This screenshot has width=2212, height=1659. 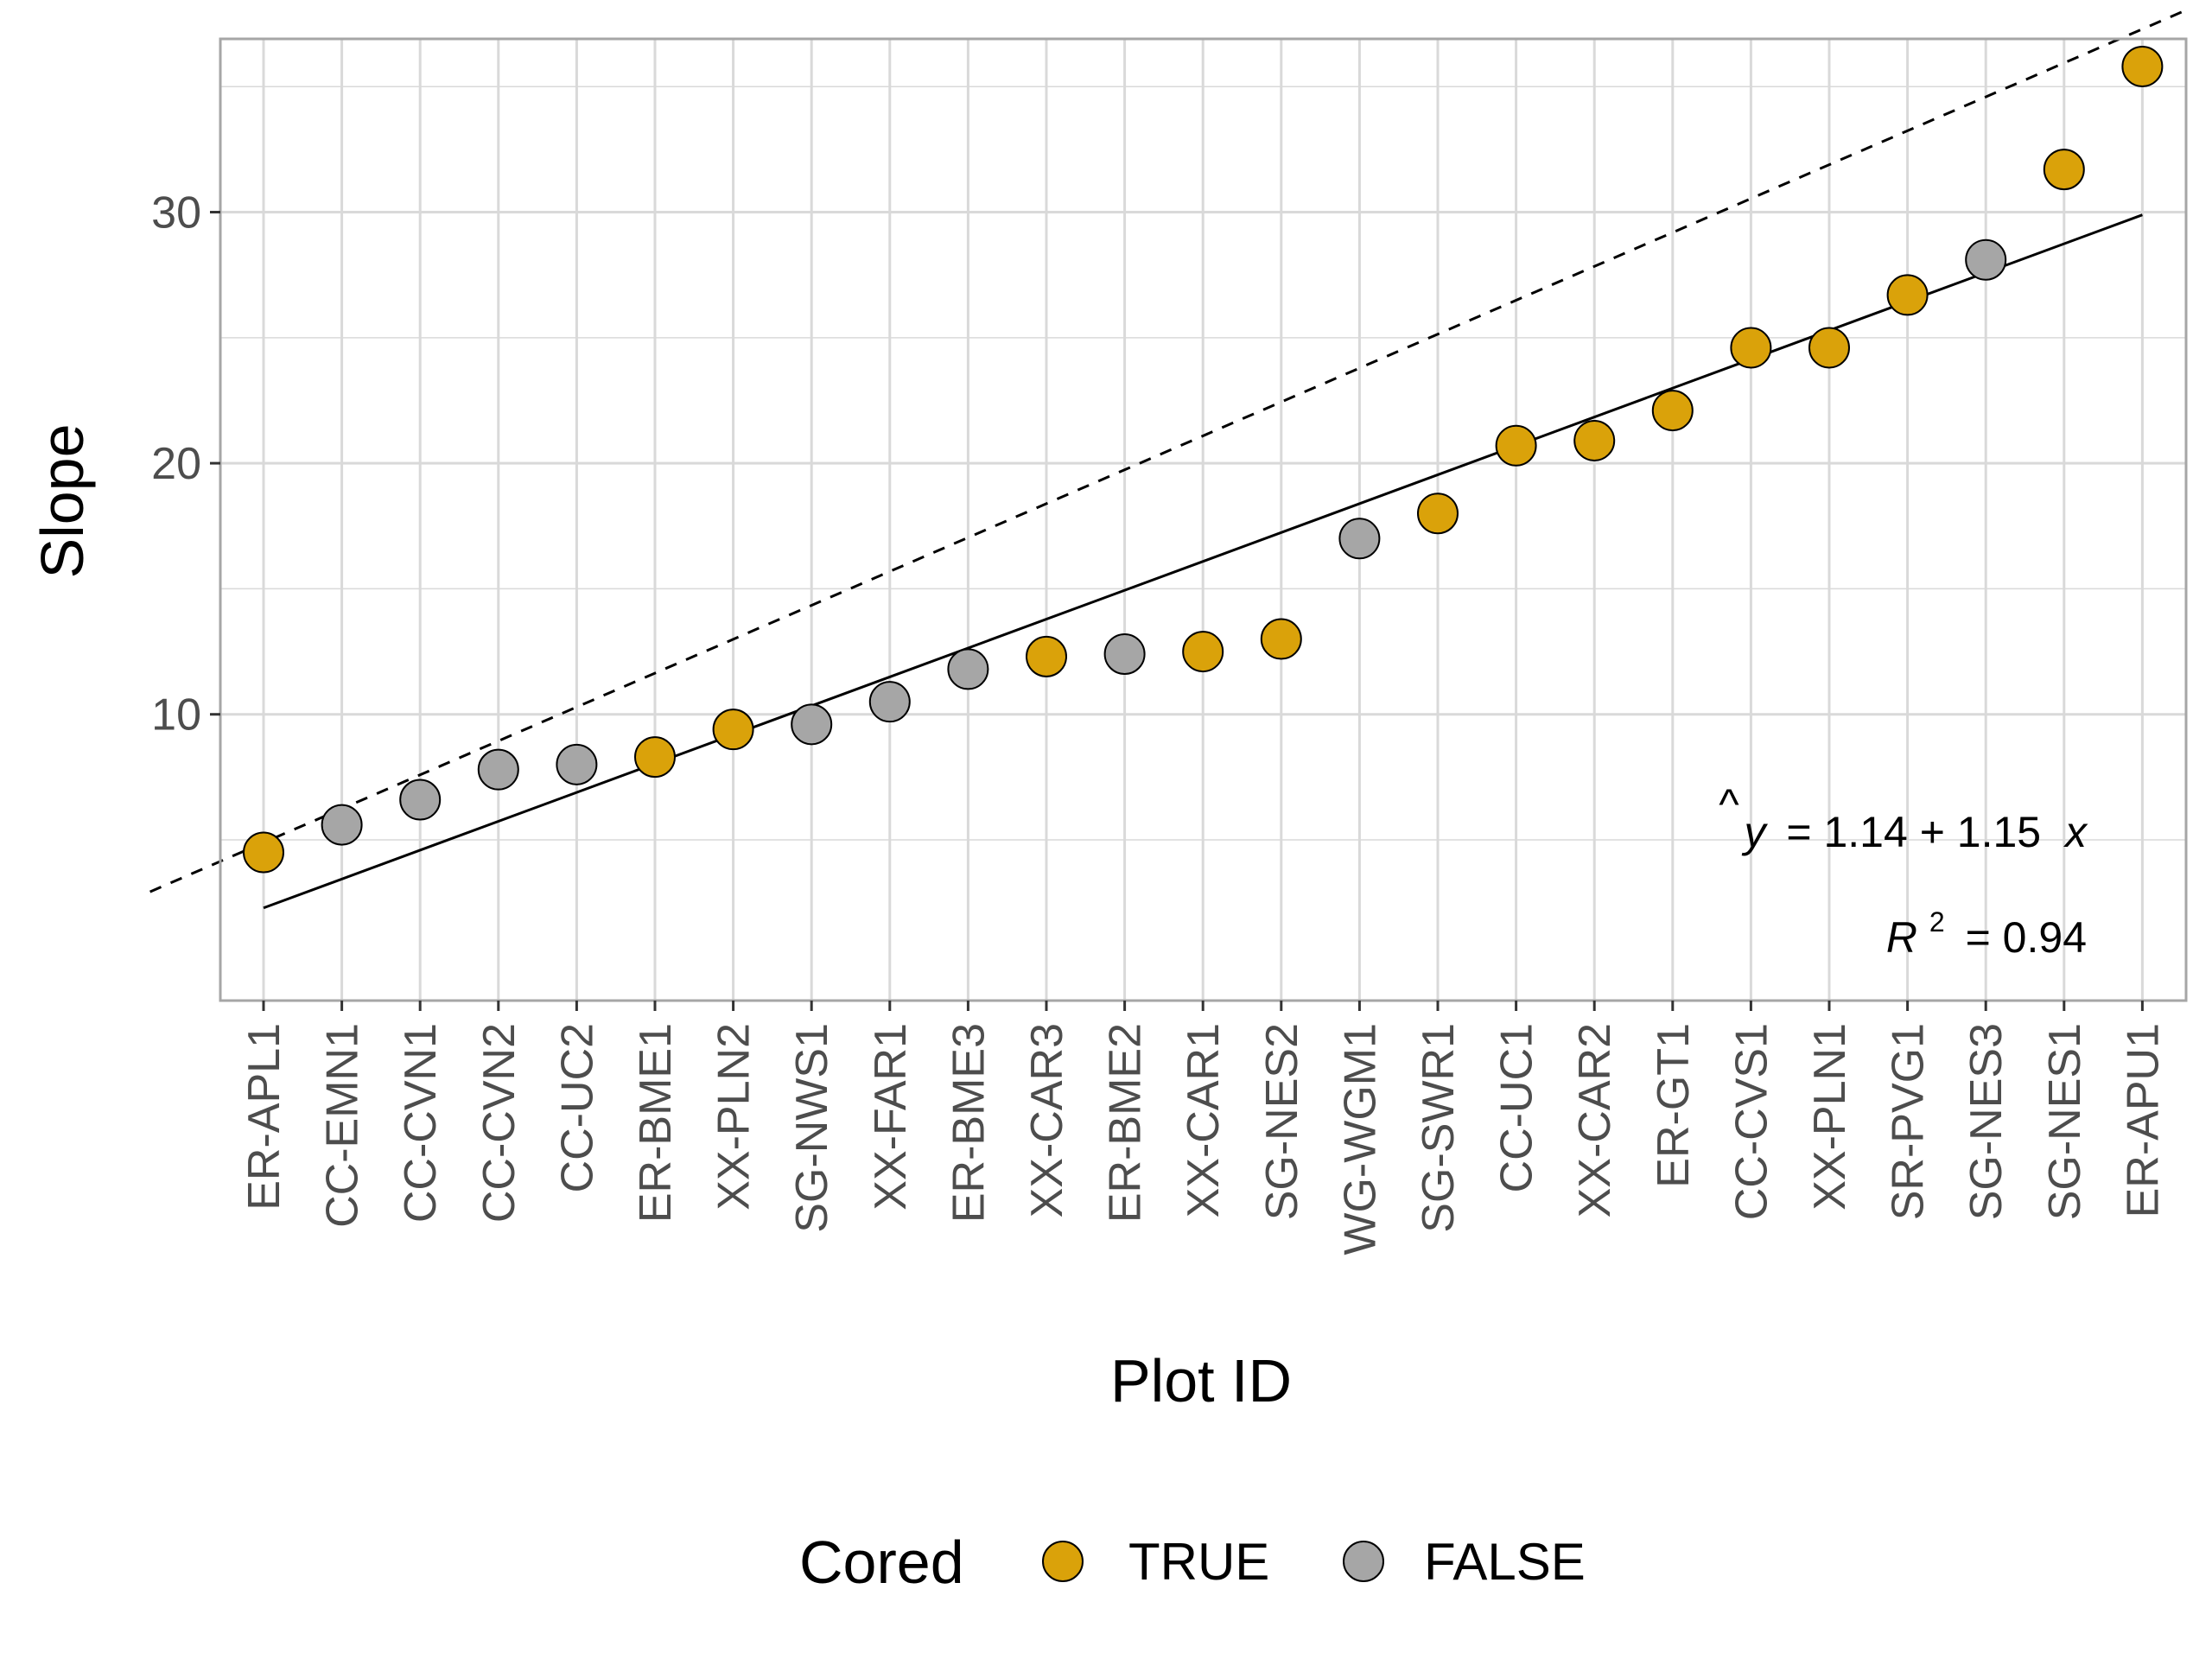 What do you see at coordinates (1439, 1128) in the screenshot?
I see `x-tick-label: SG-SWR1` at bounding box center [1439, 1128].